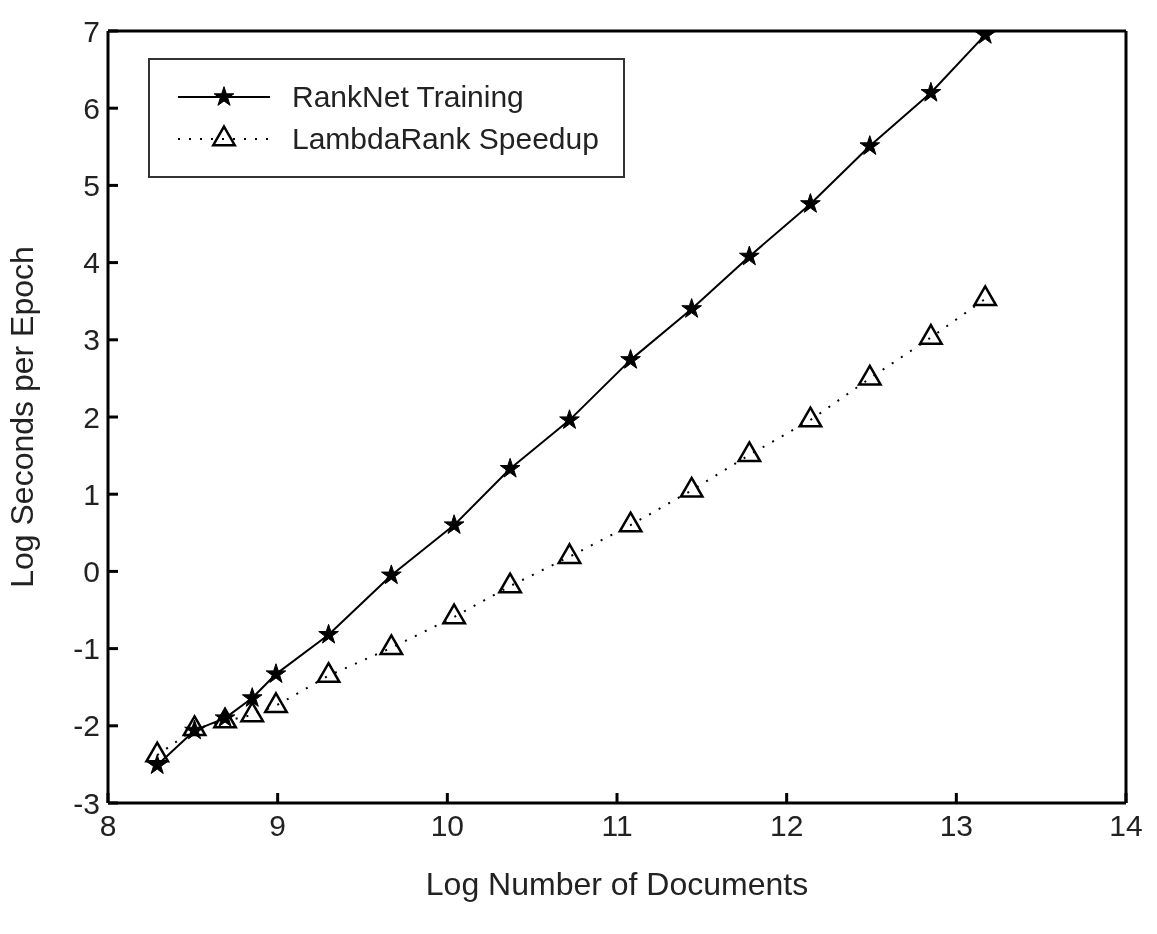 Image resolution: width=1157 pixels, height=934 pixels. I want to click on x-tick-label: 14, so click(1126, 826).